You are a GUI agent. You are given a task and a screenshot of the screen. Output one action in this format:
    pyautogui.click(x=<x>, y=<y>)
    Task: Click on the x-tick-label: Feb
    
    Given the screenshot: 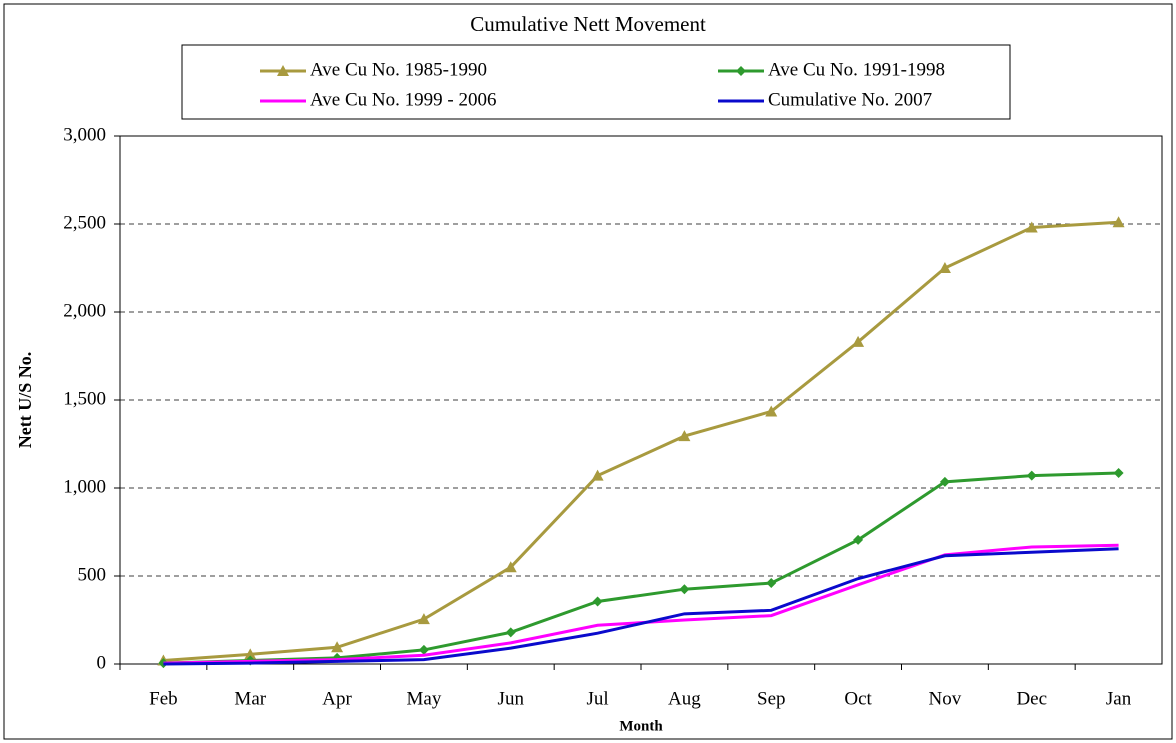 What is the action you would take?
    pyautogui.click(x=163, y=698)
    